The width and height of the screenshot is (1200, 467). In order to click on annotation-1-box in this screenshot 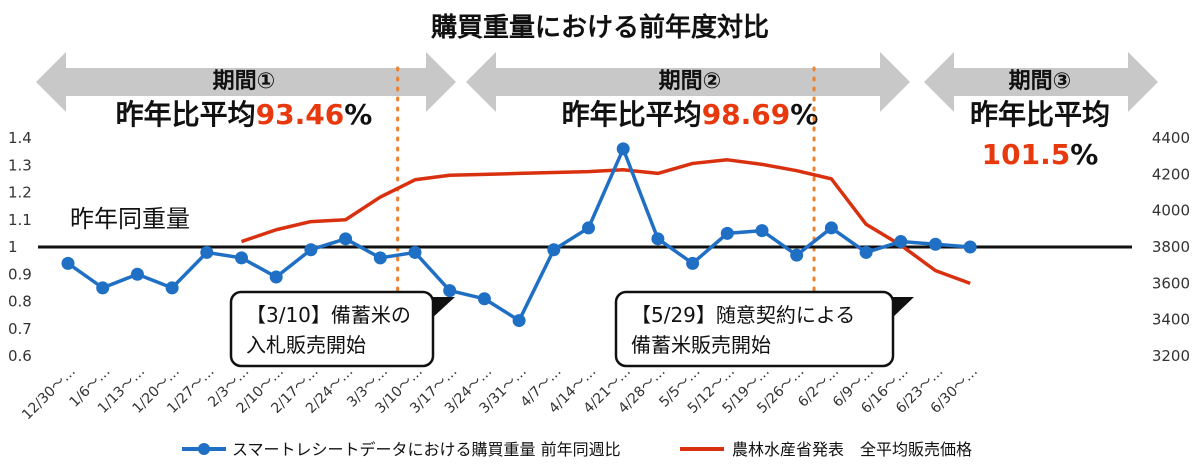, I will do `click(332, 329)`.